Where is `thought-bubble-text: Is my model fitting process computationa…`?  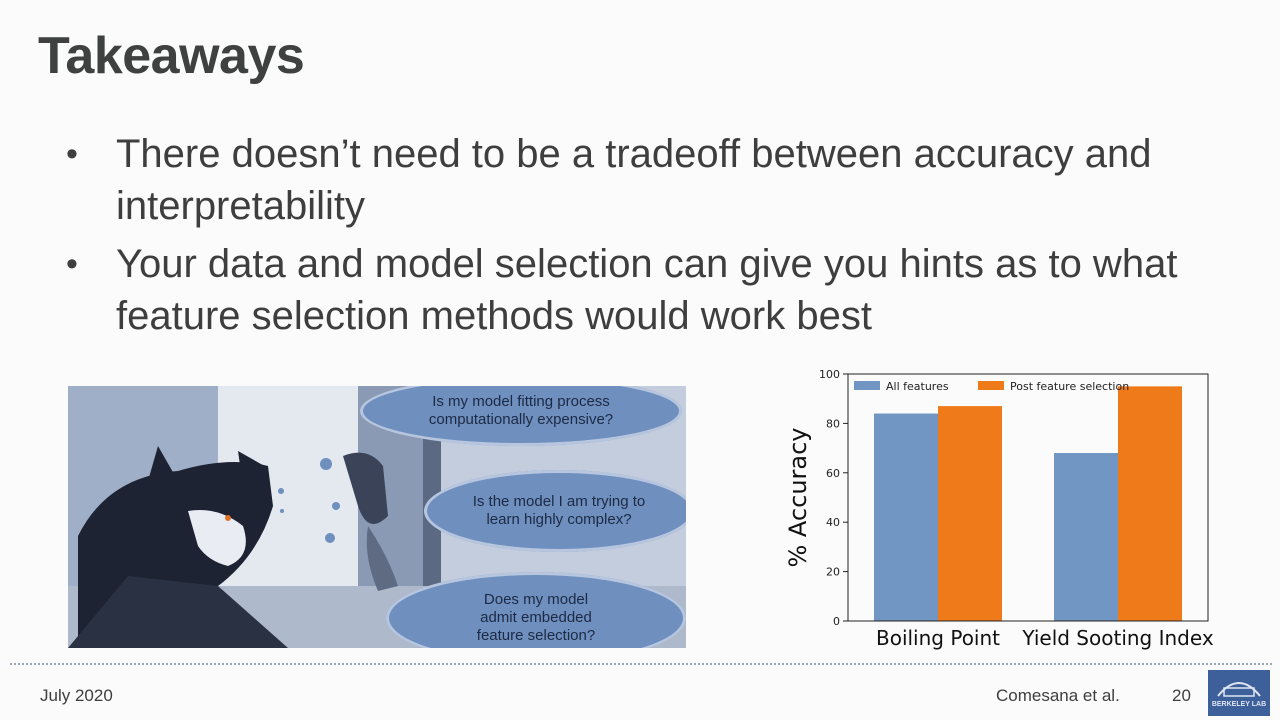
thought-bubble-text: Is my model fitting process computationa… is located at coordinates (521, 410).